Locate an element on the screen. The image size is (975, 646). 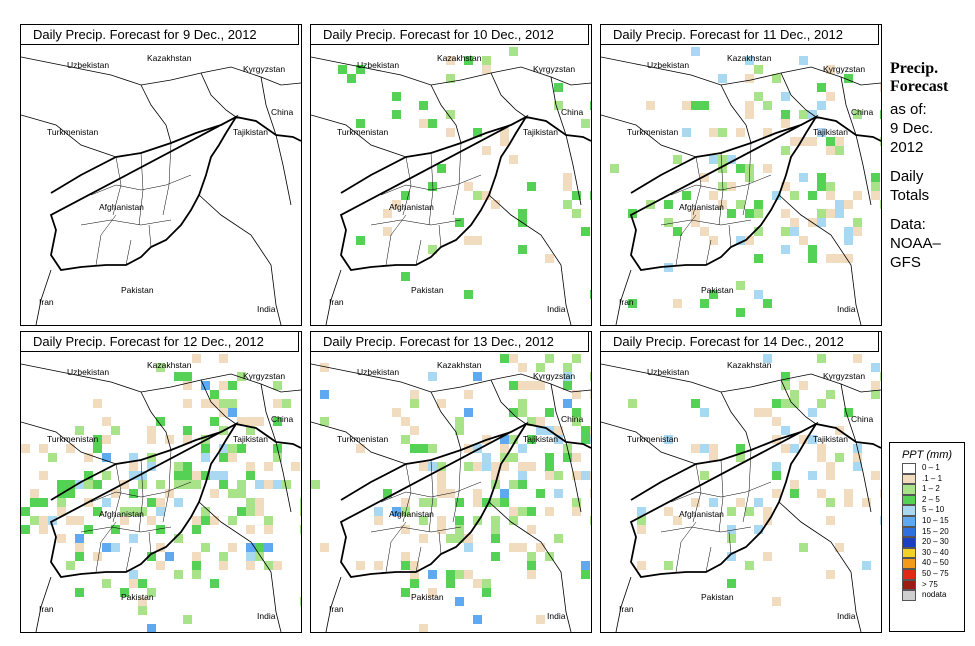
panel-title-prefix: Daily Precip. Forecast for is located at coordinates (106, 34).